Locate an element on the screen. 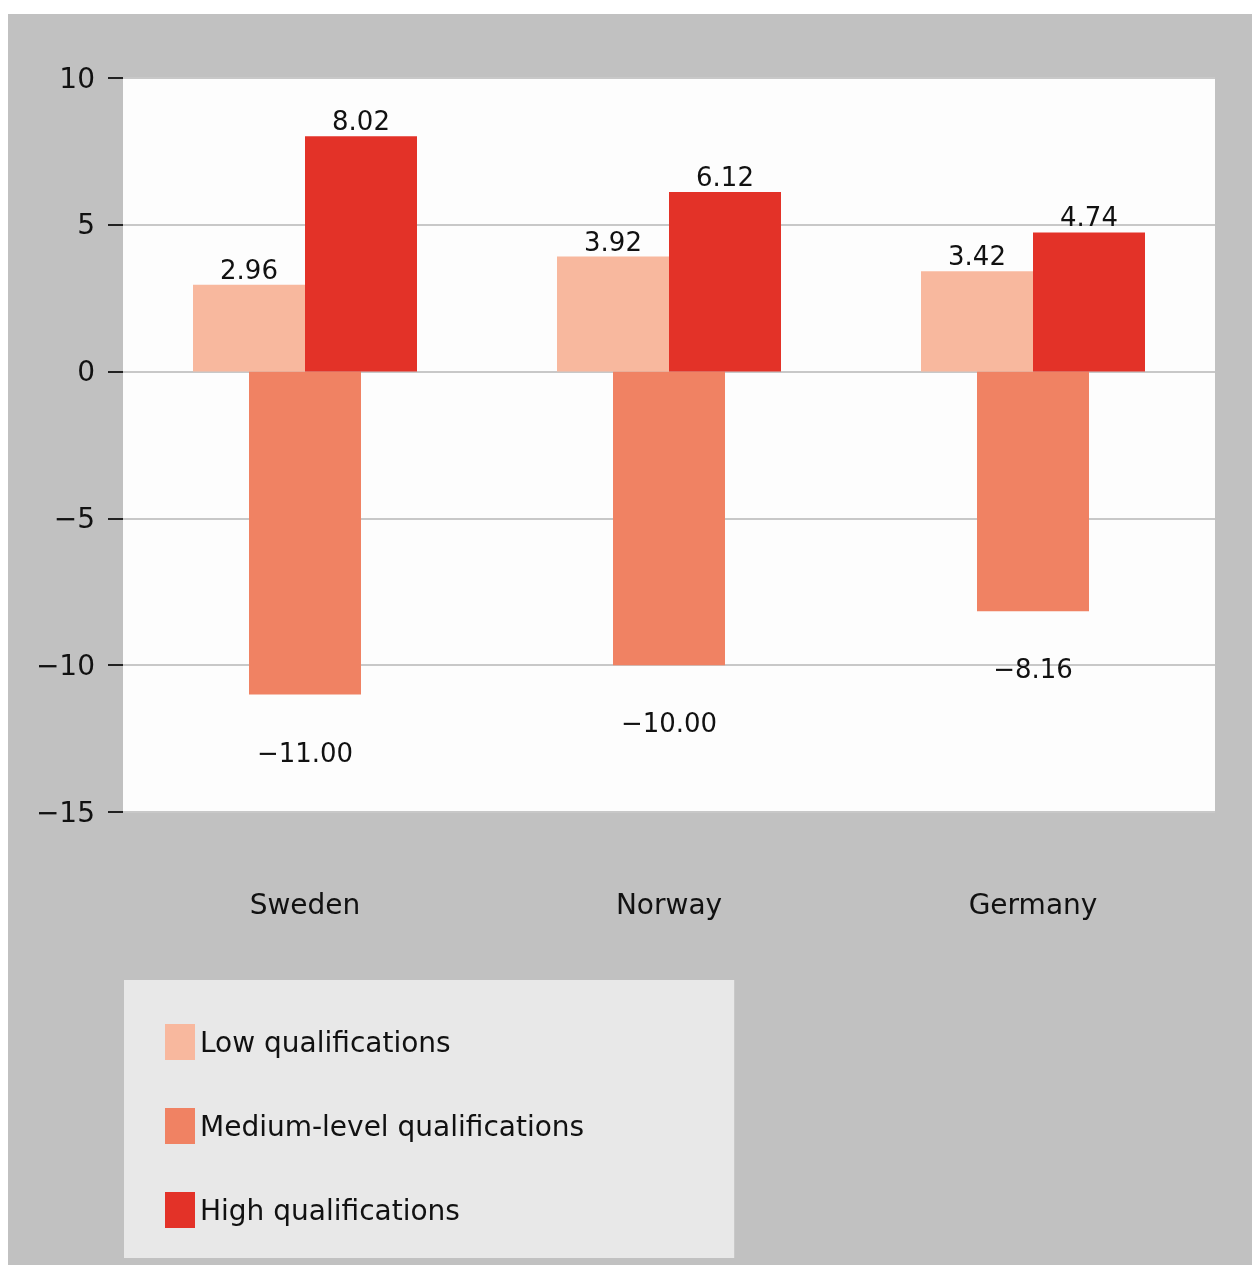 This screenshot has width=1252, height=1265. y-tick-label: 0 is located at coordinates (86, 372).